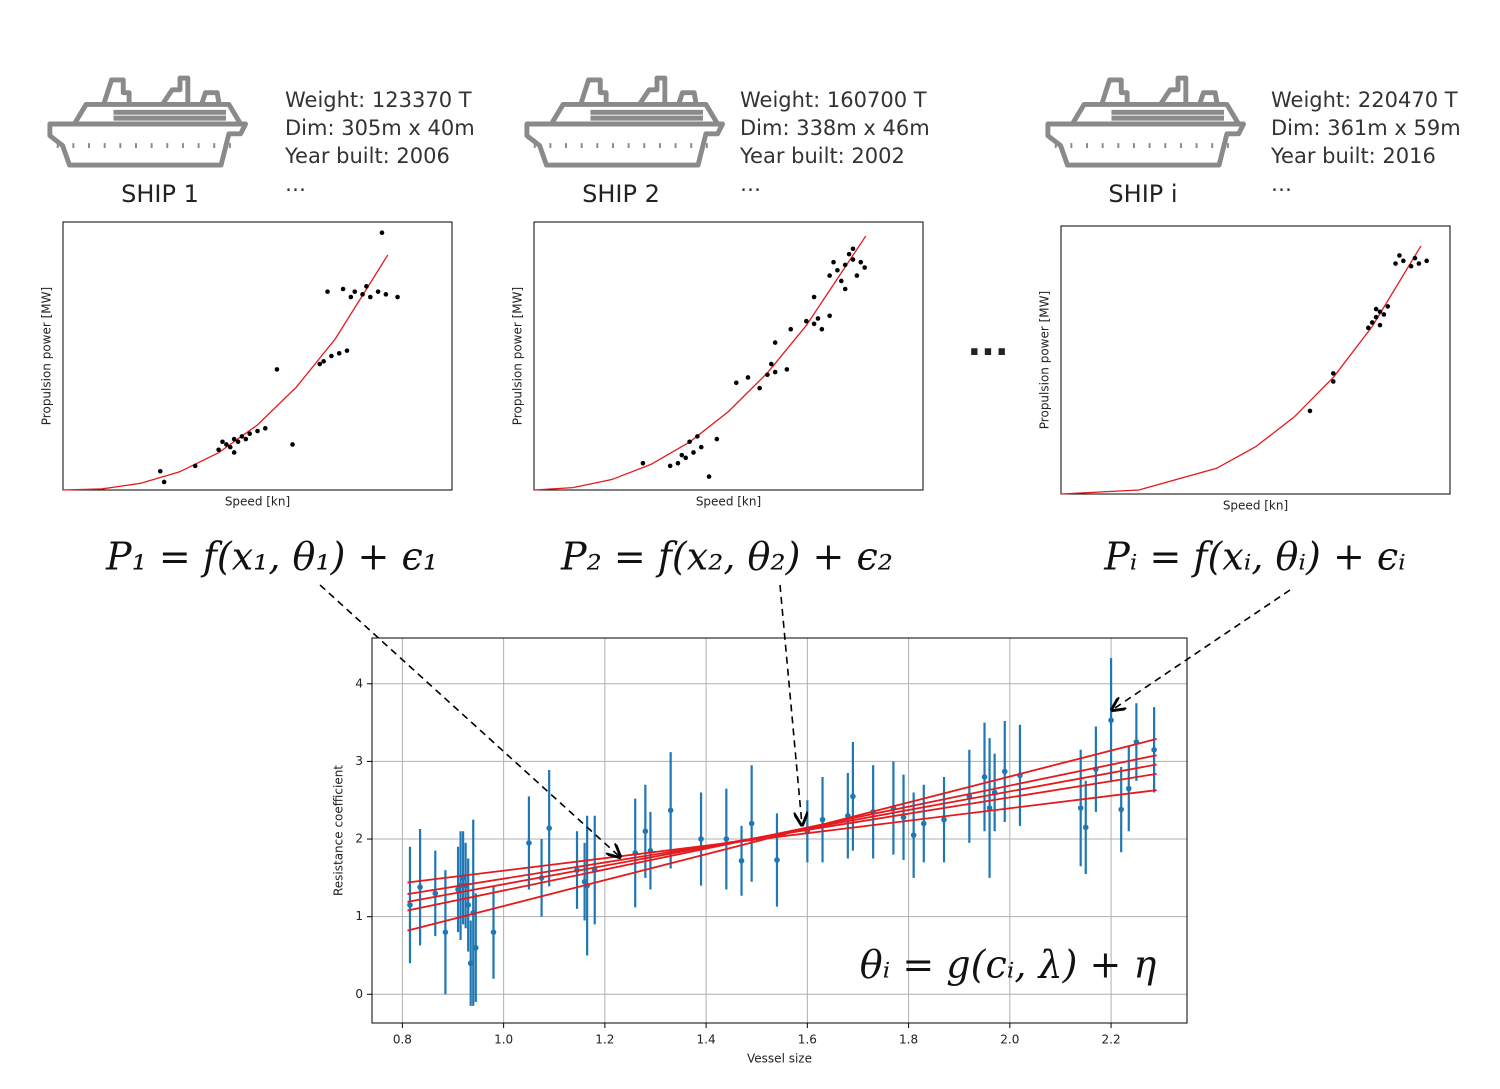  I want to click on ship-detail: Dim: 361m x 59m, so click(1366, 128).